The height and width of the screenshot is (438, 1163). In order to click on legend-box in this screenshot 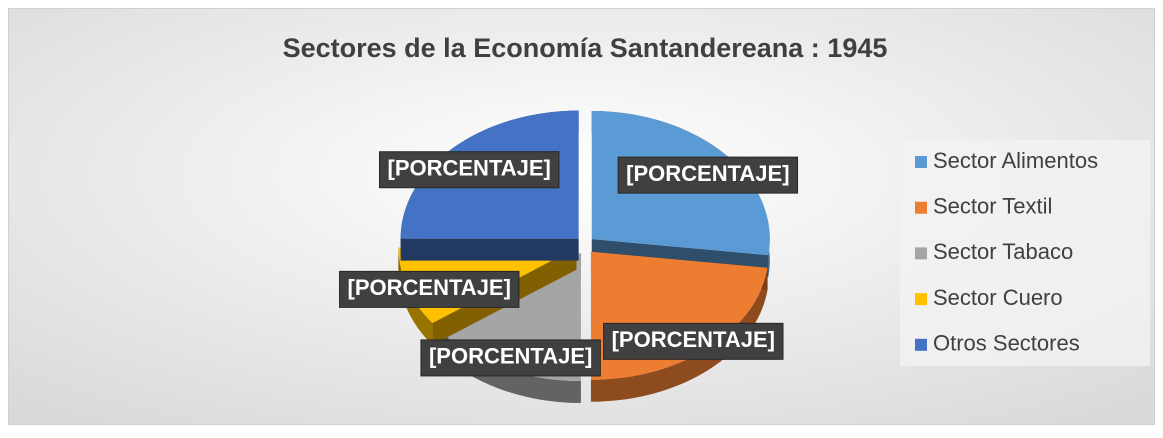, I will do `click(1025, 253)`.